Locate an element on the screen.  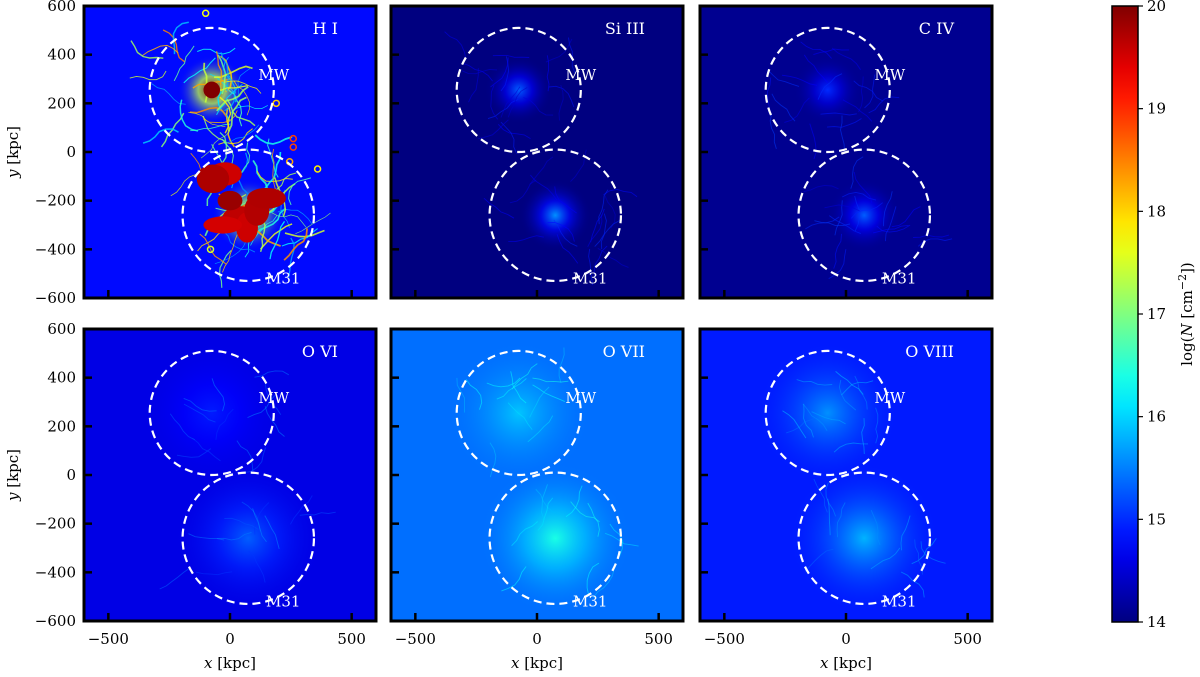
y-tick-label: 600 is located at coordinates (61, 329).